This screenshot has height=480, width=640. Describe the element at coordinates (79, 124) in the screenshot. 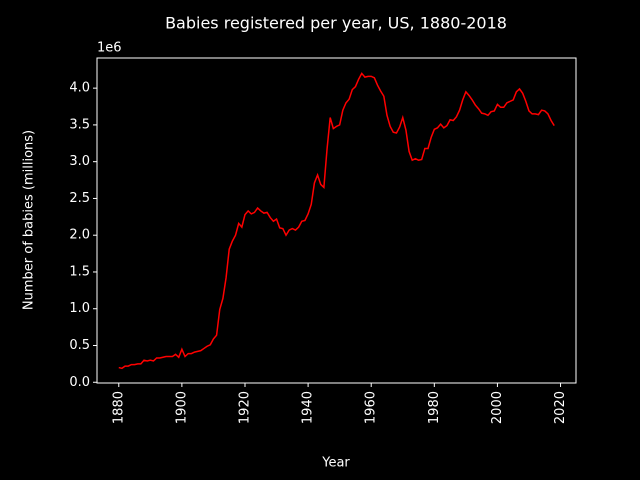

I see `y-tick-label: 3.5` at that location.